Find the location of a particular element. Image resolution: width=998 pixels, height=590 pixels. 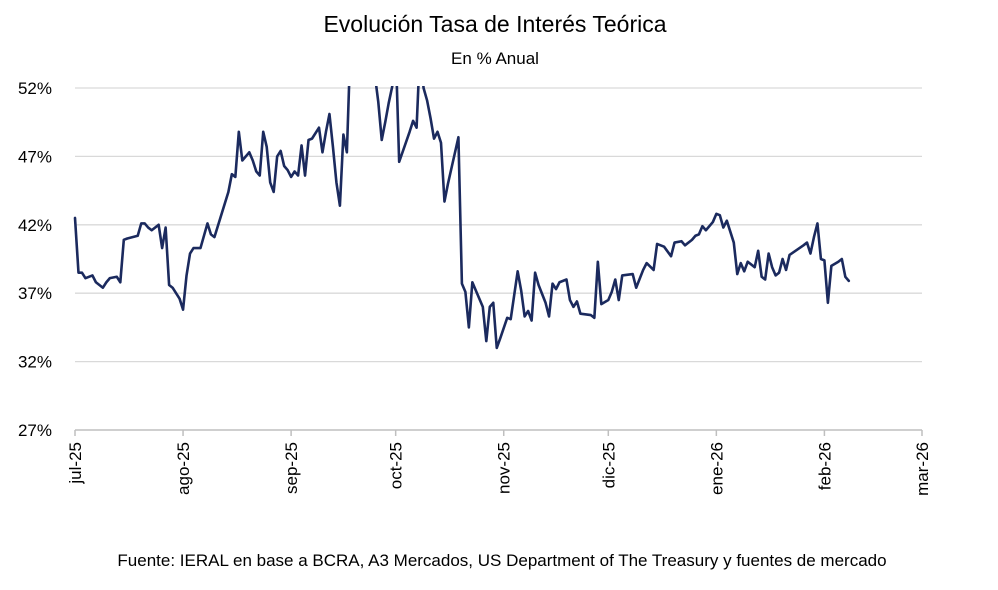

y-tick-label-52: 52% is located at coordinates (35, 88).